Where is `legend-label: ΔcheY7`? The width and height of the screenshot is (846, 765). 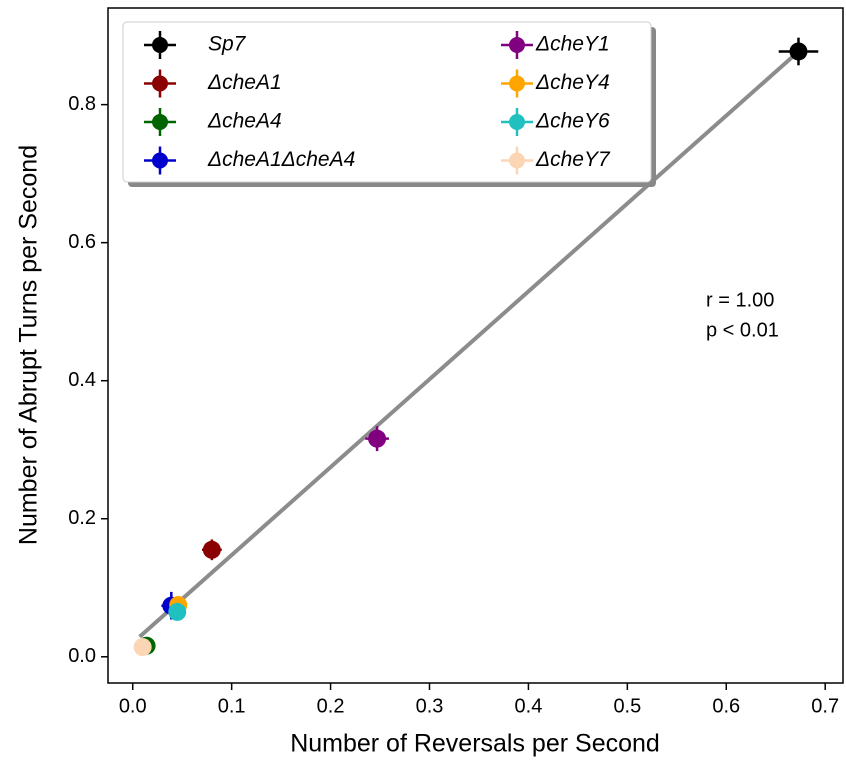 legend-label: ΔcheY7 is located at coordinates (573, 159).